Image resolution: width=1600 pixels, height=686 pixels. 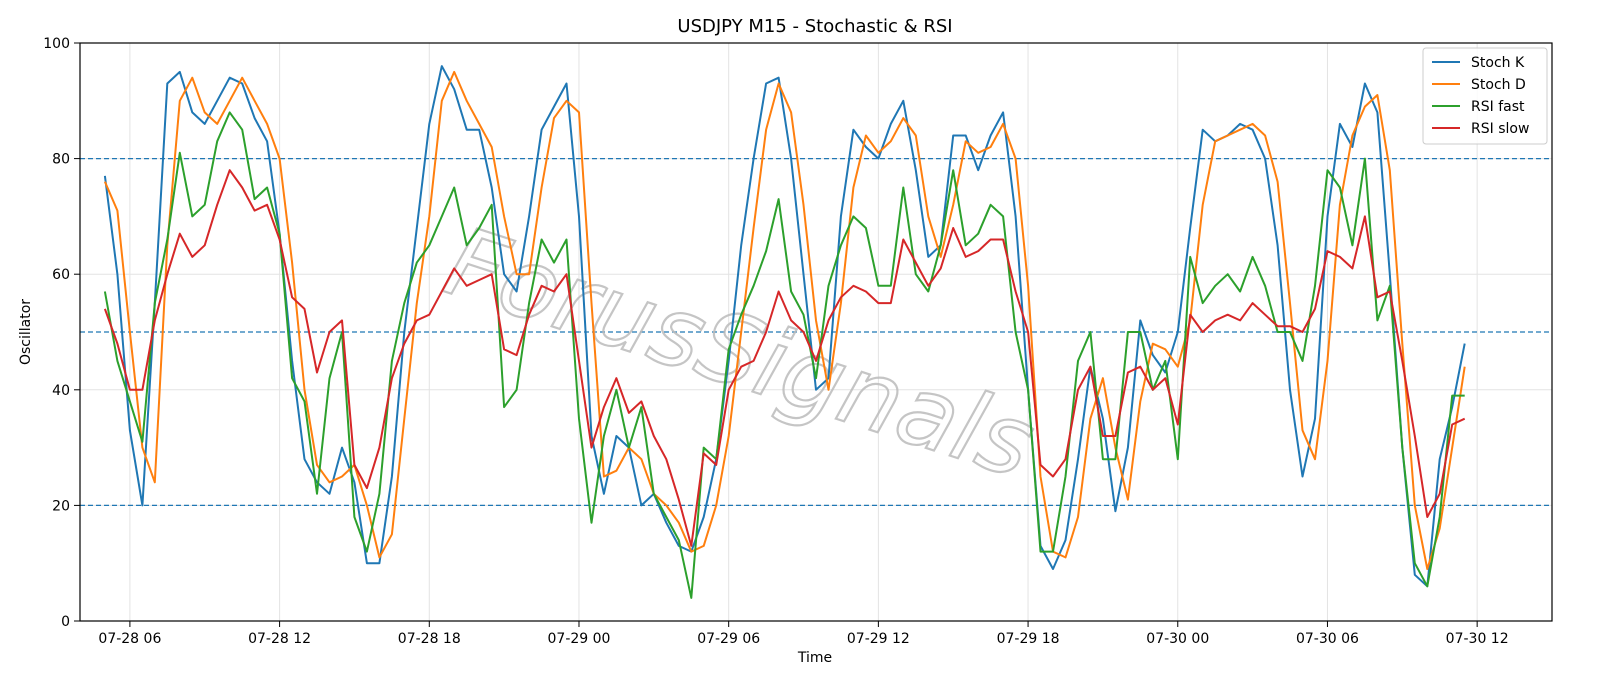 I want to click on x-tick-label: 07-29 00, so click(x=579, y=639).